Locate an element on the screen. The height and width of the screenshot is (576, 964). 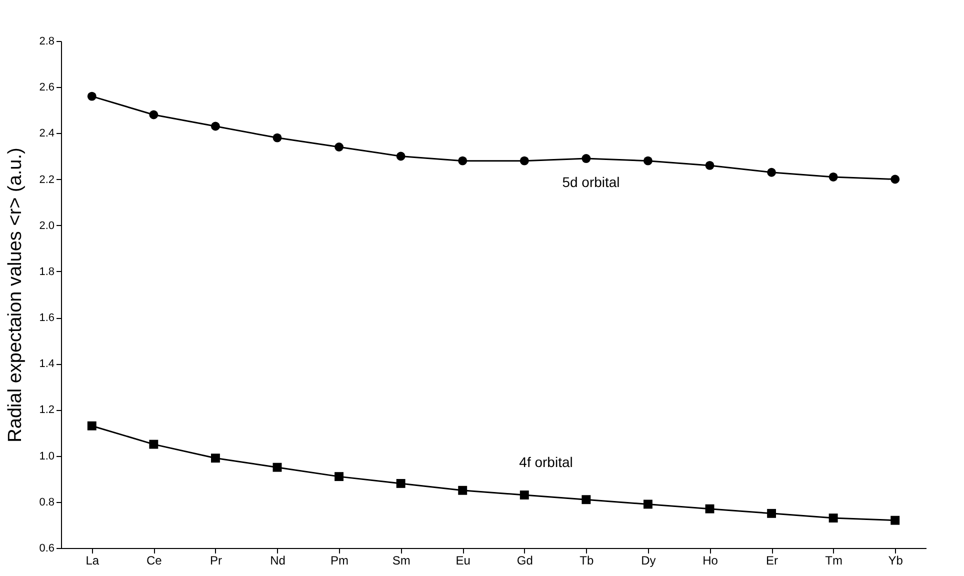
y-tick-label: 1.8 is located at coordinates (46, 272).